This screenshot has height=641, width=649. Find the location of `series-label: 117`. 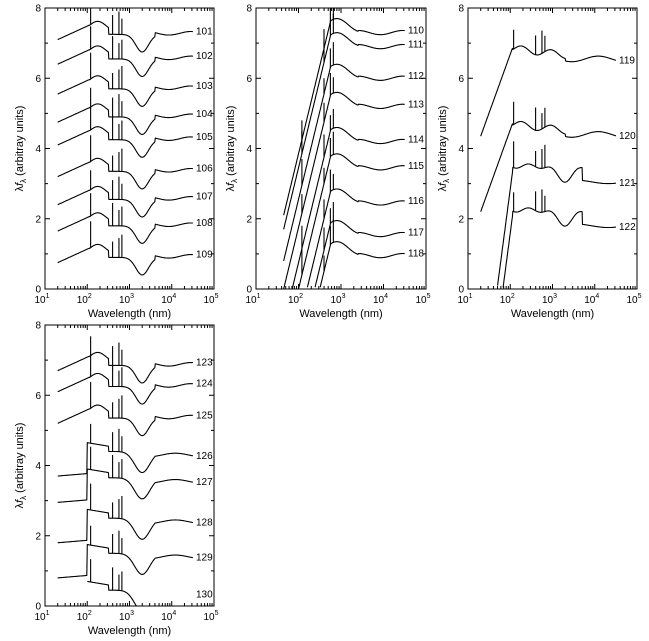

series-label: 117 is located at coordinates (416, 233).